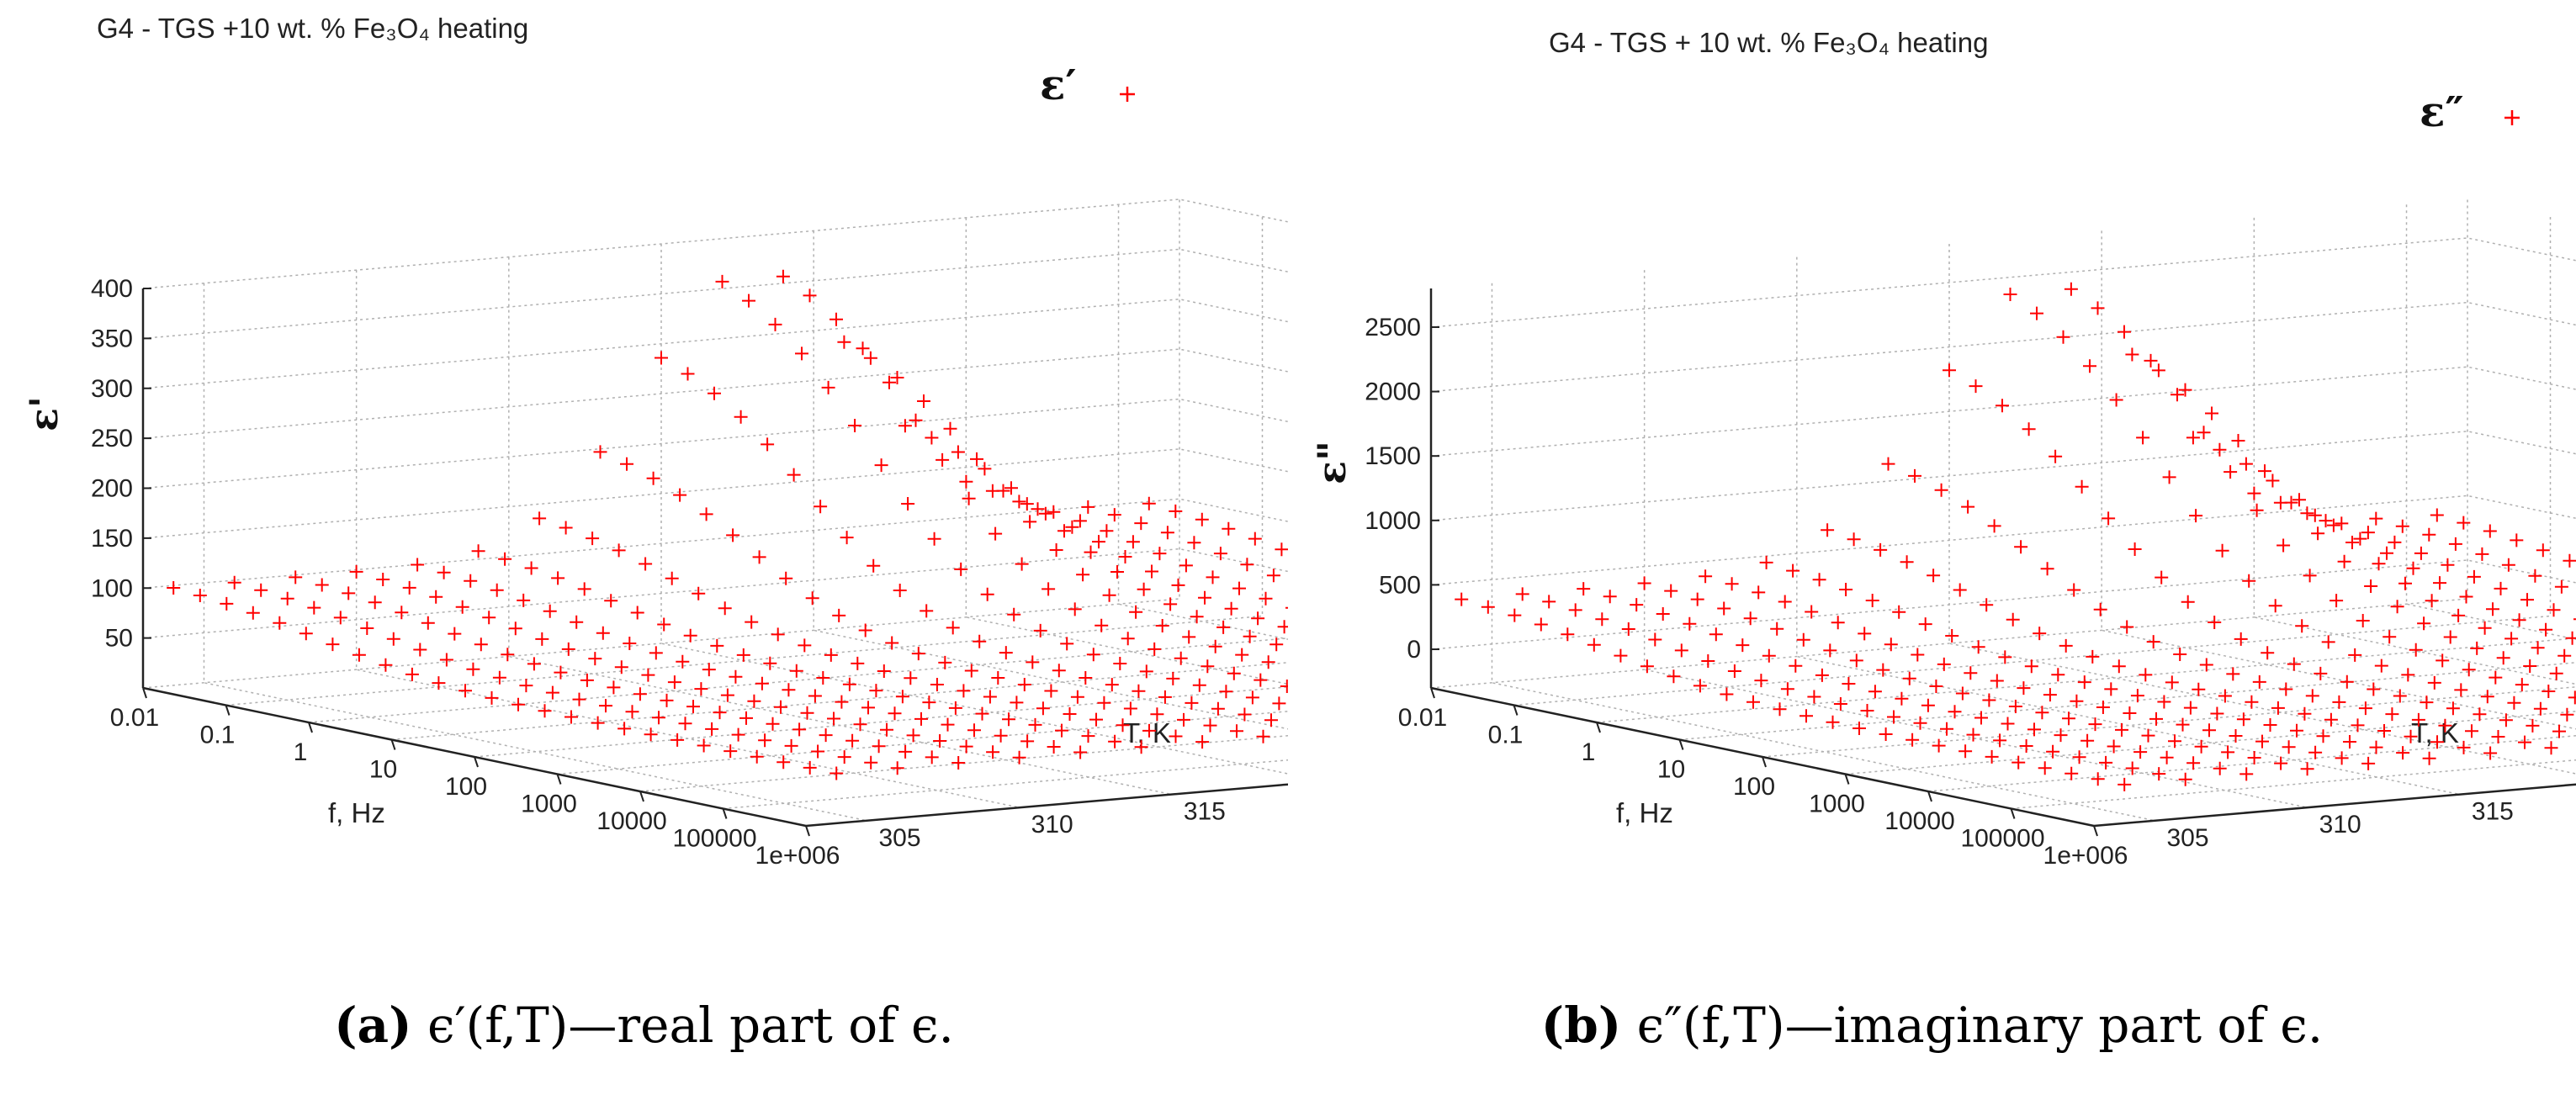  Describe the element at coordinates (1422, 718) in the screenshot. I see `x-tick-label: 0.01` at that location.